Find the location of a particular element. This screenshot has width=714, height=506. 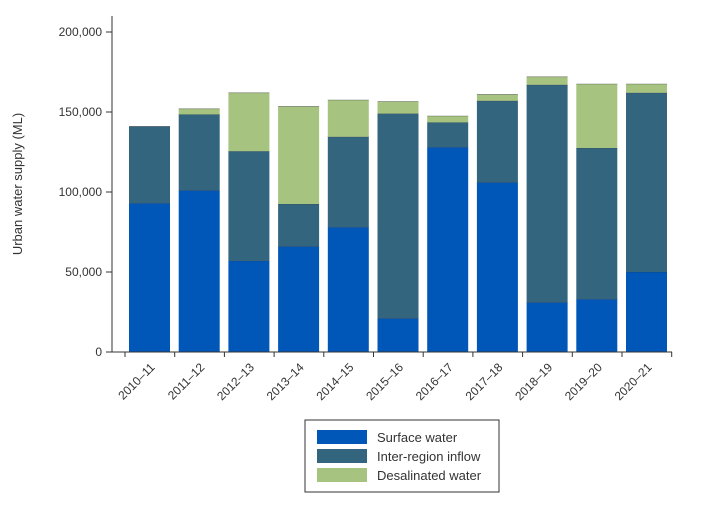

y-tick-label: 0 is located at coordinates (98, 352).